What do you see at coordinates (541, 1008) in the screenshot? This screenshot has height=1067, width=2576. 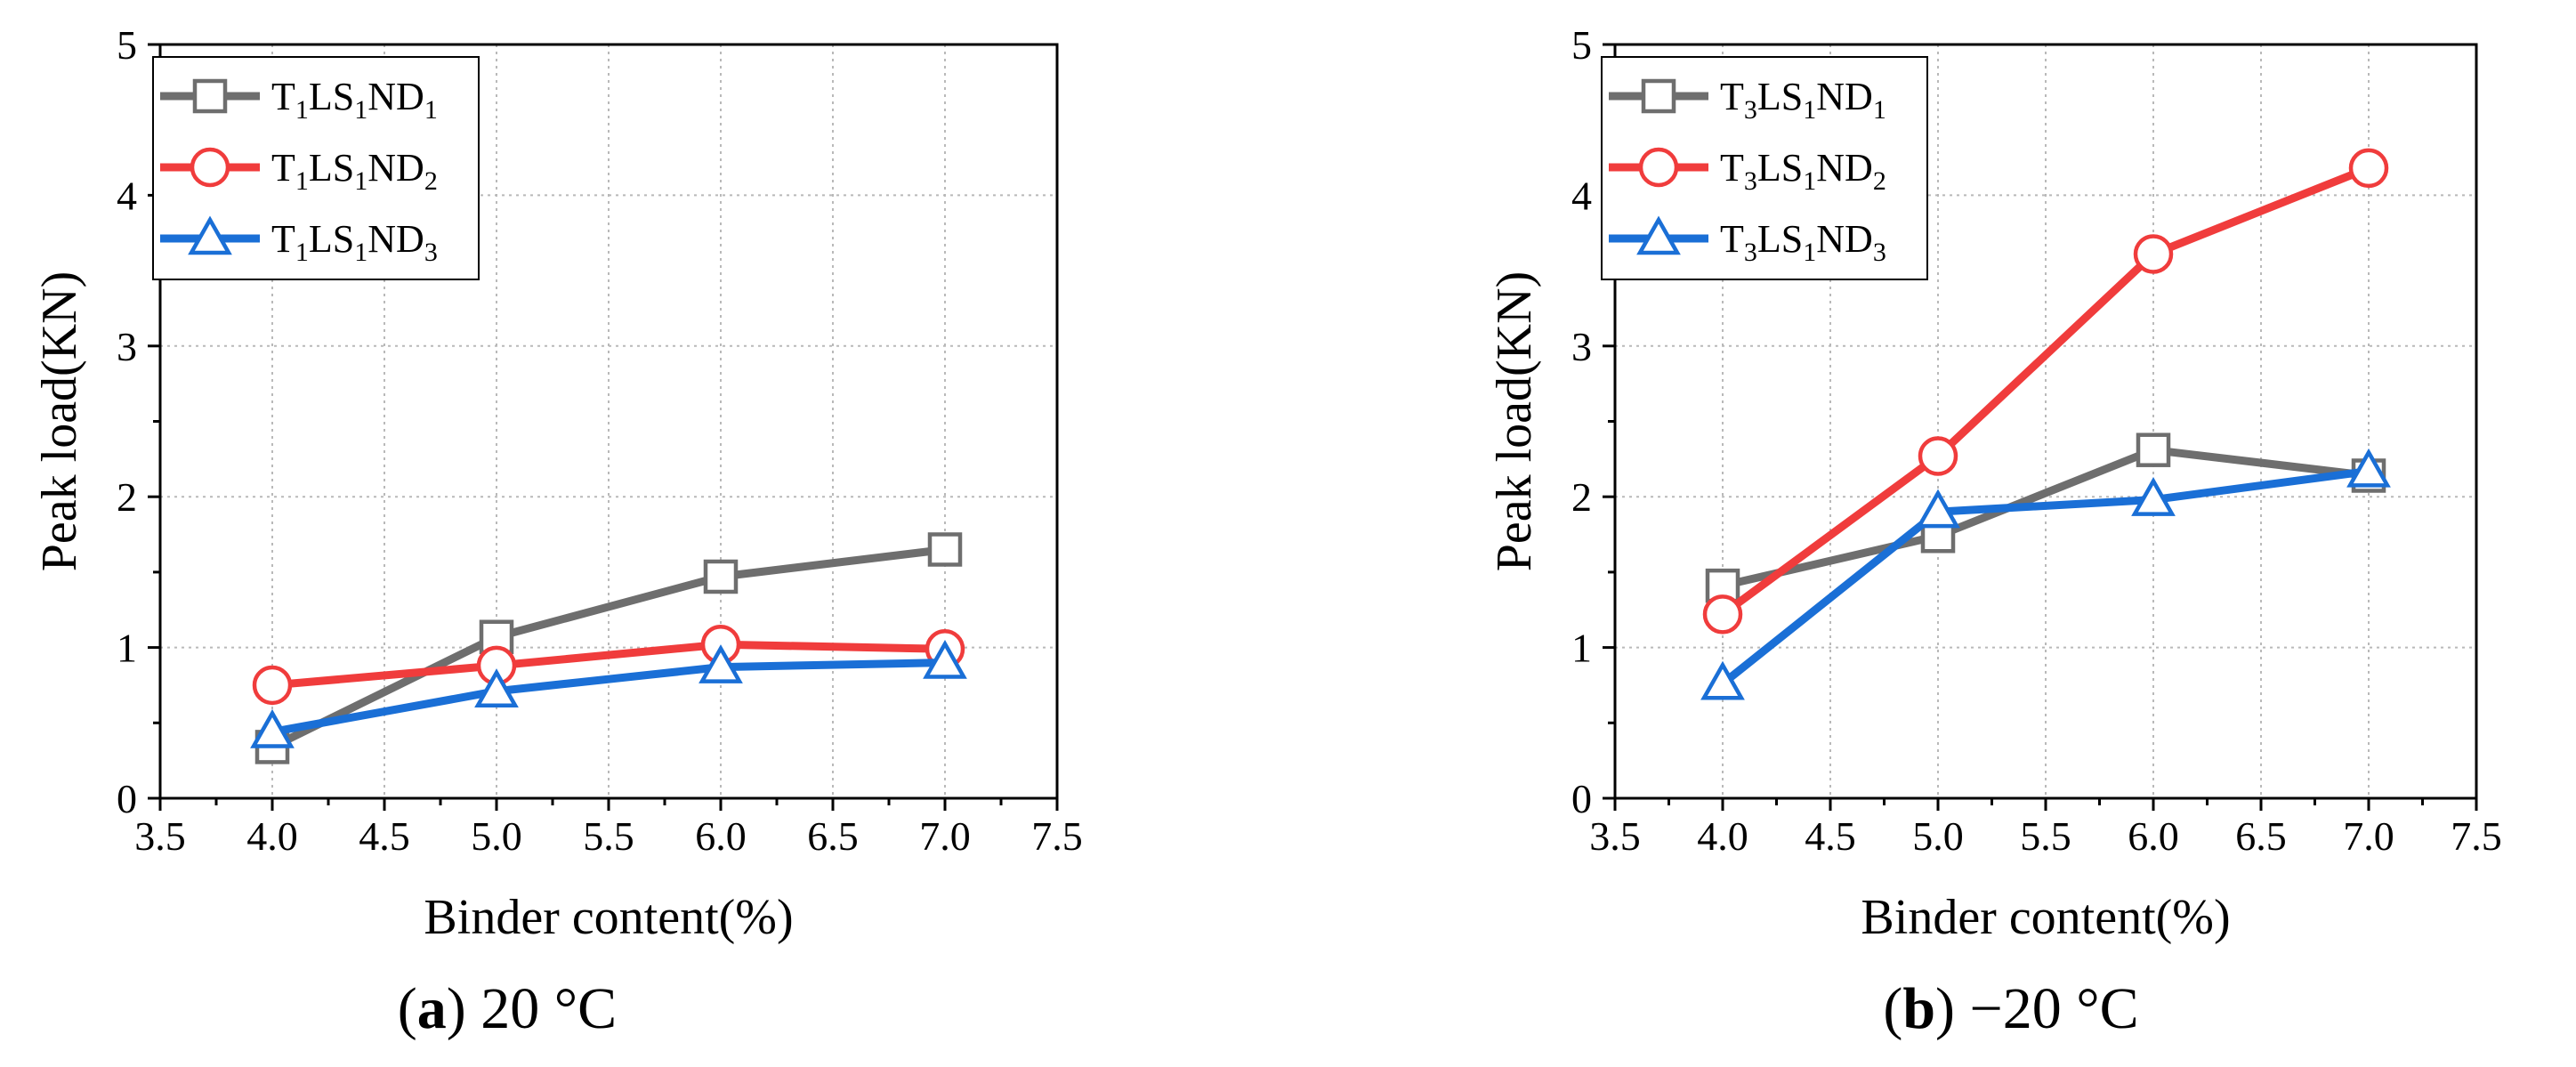 I see `caption-temperature: 20 °C` at bounding box center [541, 1008].